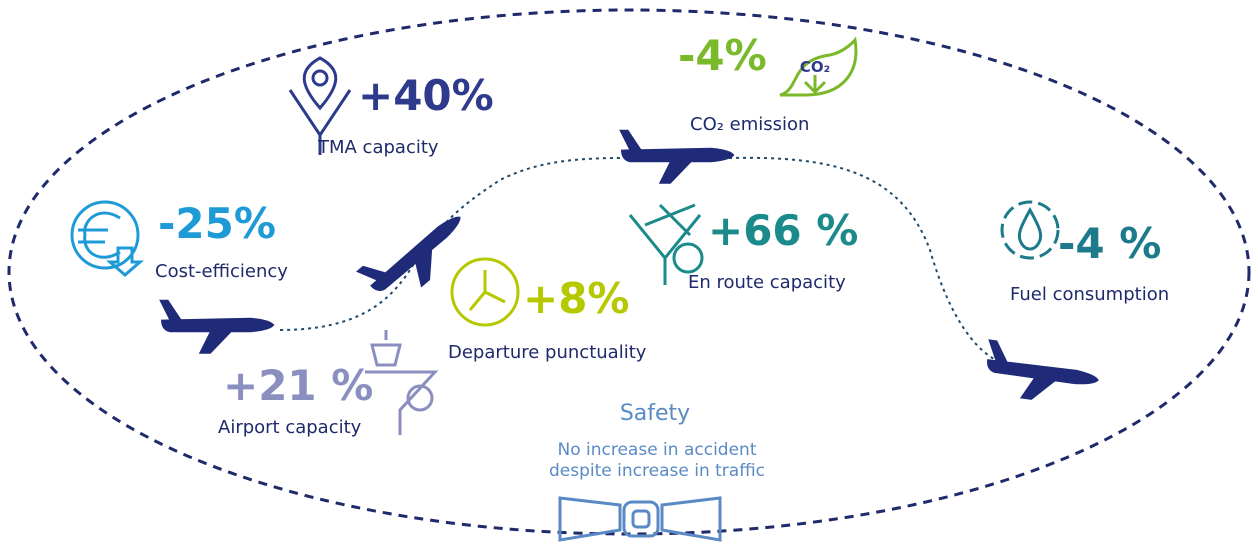 The height and width of the screenshot is (547, 1258). What do you see at coordinates (547, 352) in the screenshot?
I see `departure-label: Departure punctuality` at bounding box center [547, 352].